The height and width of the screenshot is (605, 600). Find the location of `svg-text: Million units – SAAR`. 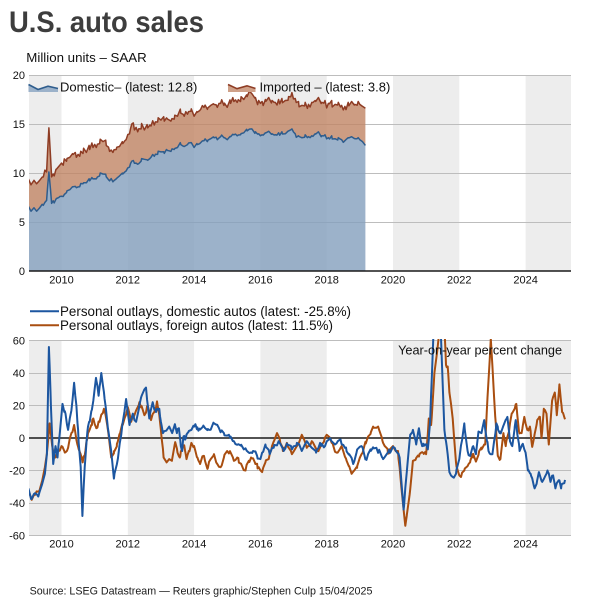

svg-text: Million units – SAAR is located at coordinates (86, 57).